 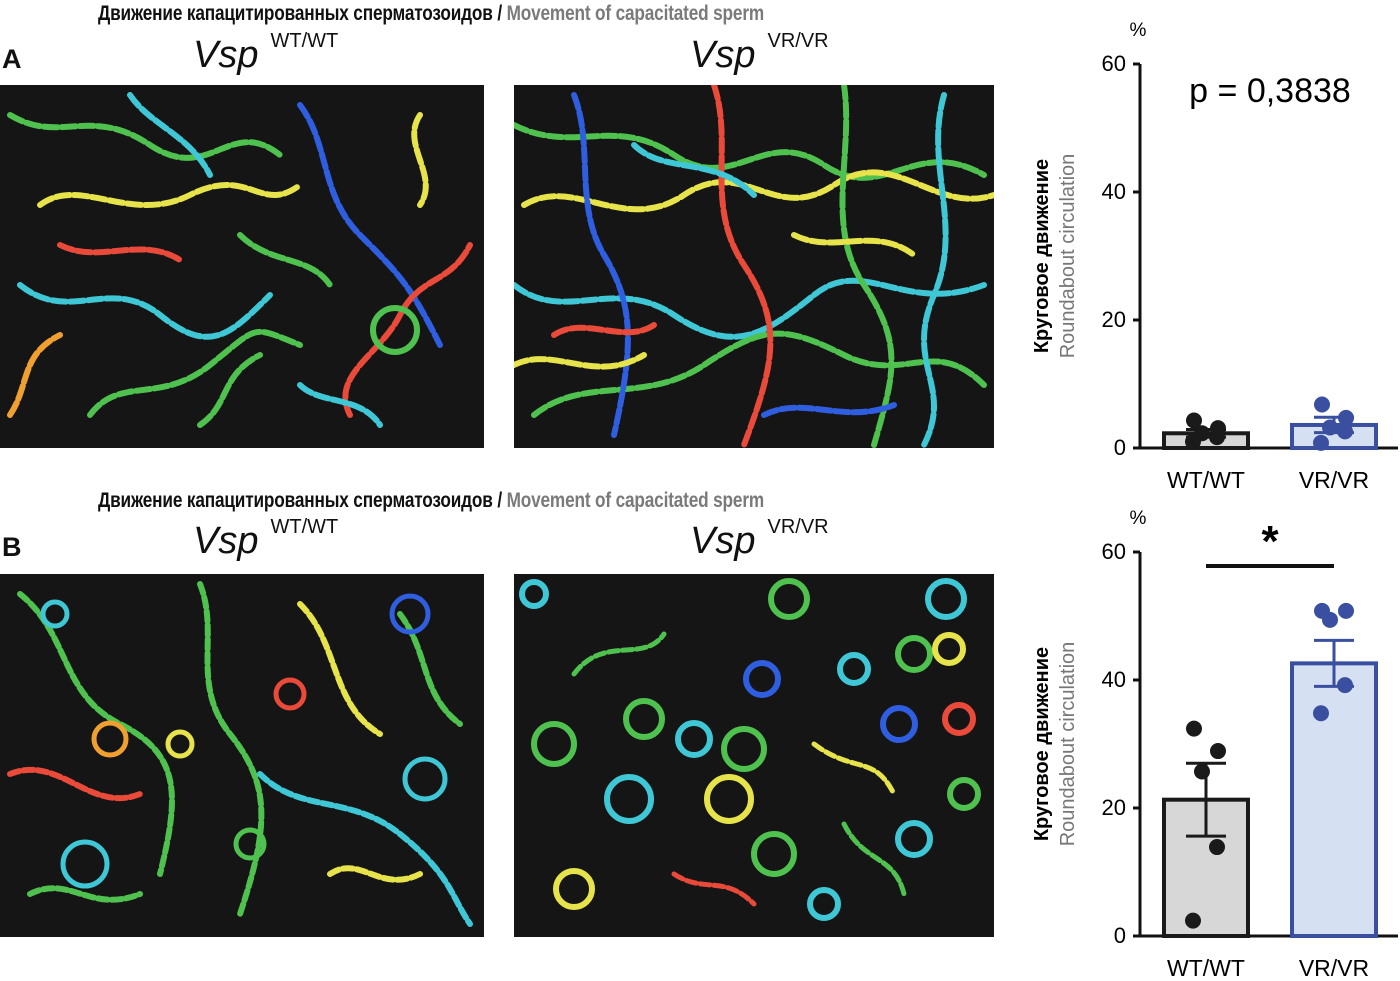 What do you see at coordinates (750, 749) in the screenshot?
I see `sperm-tracks-b-vr` at bounding box center [750, 749].